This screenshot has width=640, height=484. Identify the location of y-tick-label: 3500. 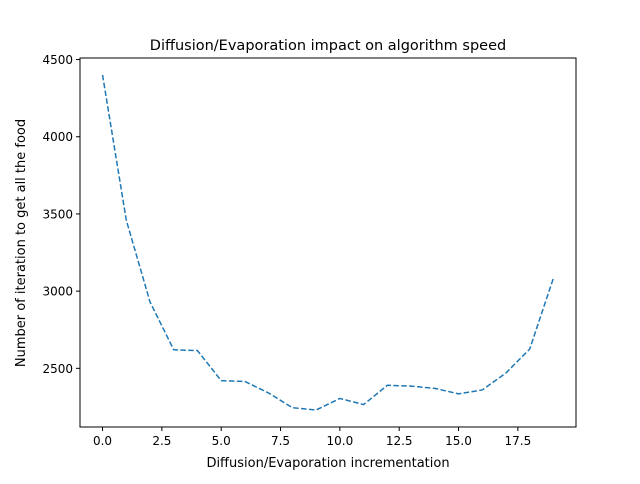
(57, 214).